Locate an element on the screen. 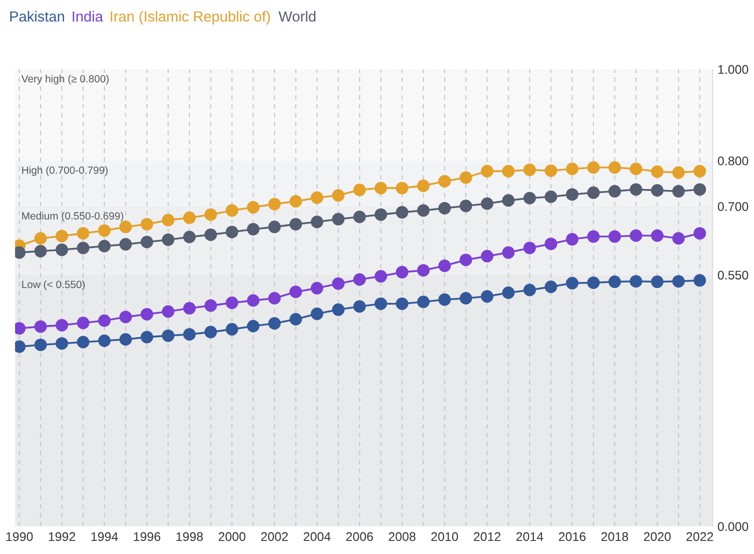  x-tick-label: 2022 is located at coordinates (700, 537).